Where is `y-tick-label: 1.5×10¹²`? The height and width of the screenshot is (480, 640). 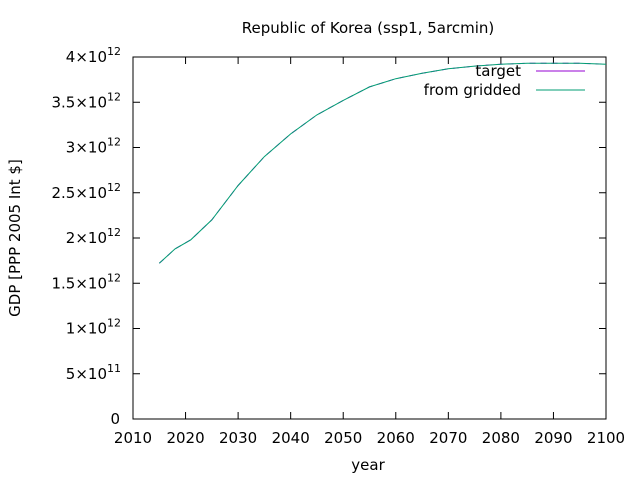
y-tick-label: 1.5×10¹² is located at coordinates (86, 281).